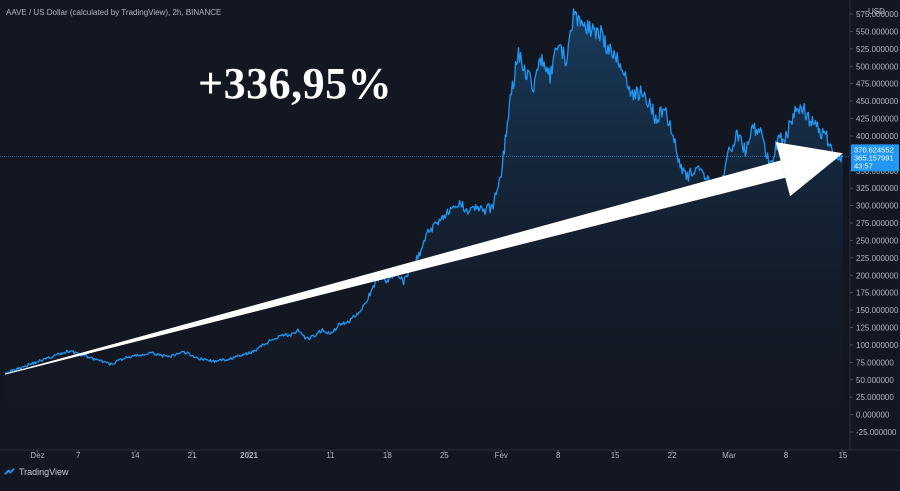 The height and width of the screenshot is (491, 900). I want to click on brand-label: TradingView, so click(44, 471).